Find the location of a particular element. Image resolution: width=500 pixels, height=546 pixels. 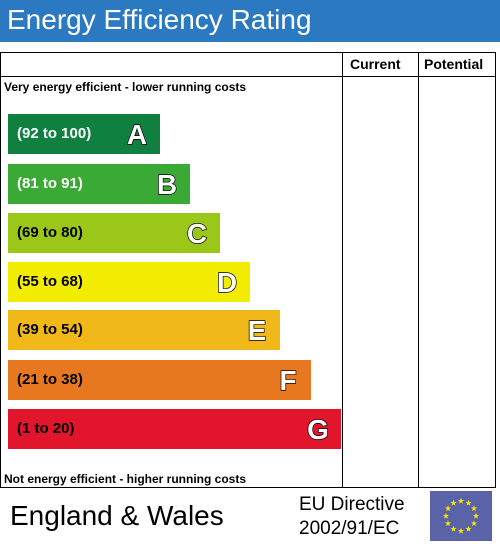

svg-text: F is located at coordinates (287, 380).